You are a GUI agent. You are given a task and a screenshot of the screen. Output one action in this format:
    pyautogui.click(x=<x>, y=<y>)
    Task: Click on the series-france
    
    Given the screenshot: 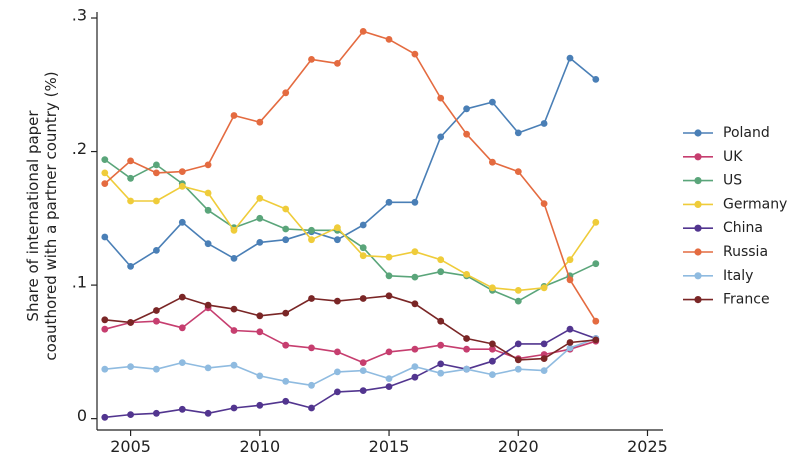 What is the action you would take?
    pyautogui.click(x=350, y=328)
    